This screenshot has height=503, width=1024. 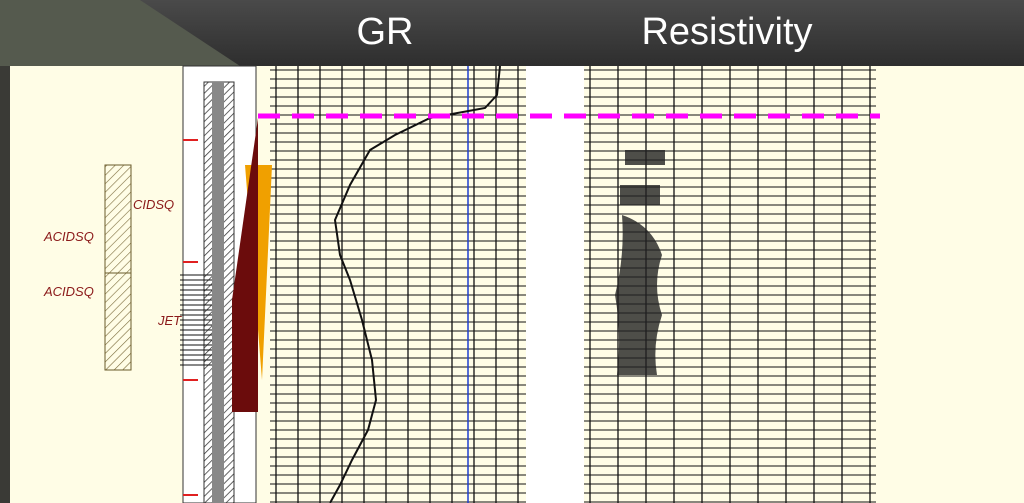 I want to click on resistivity-title: Resistivity, so click(x=726, y=32).